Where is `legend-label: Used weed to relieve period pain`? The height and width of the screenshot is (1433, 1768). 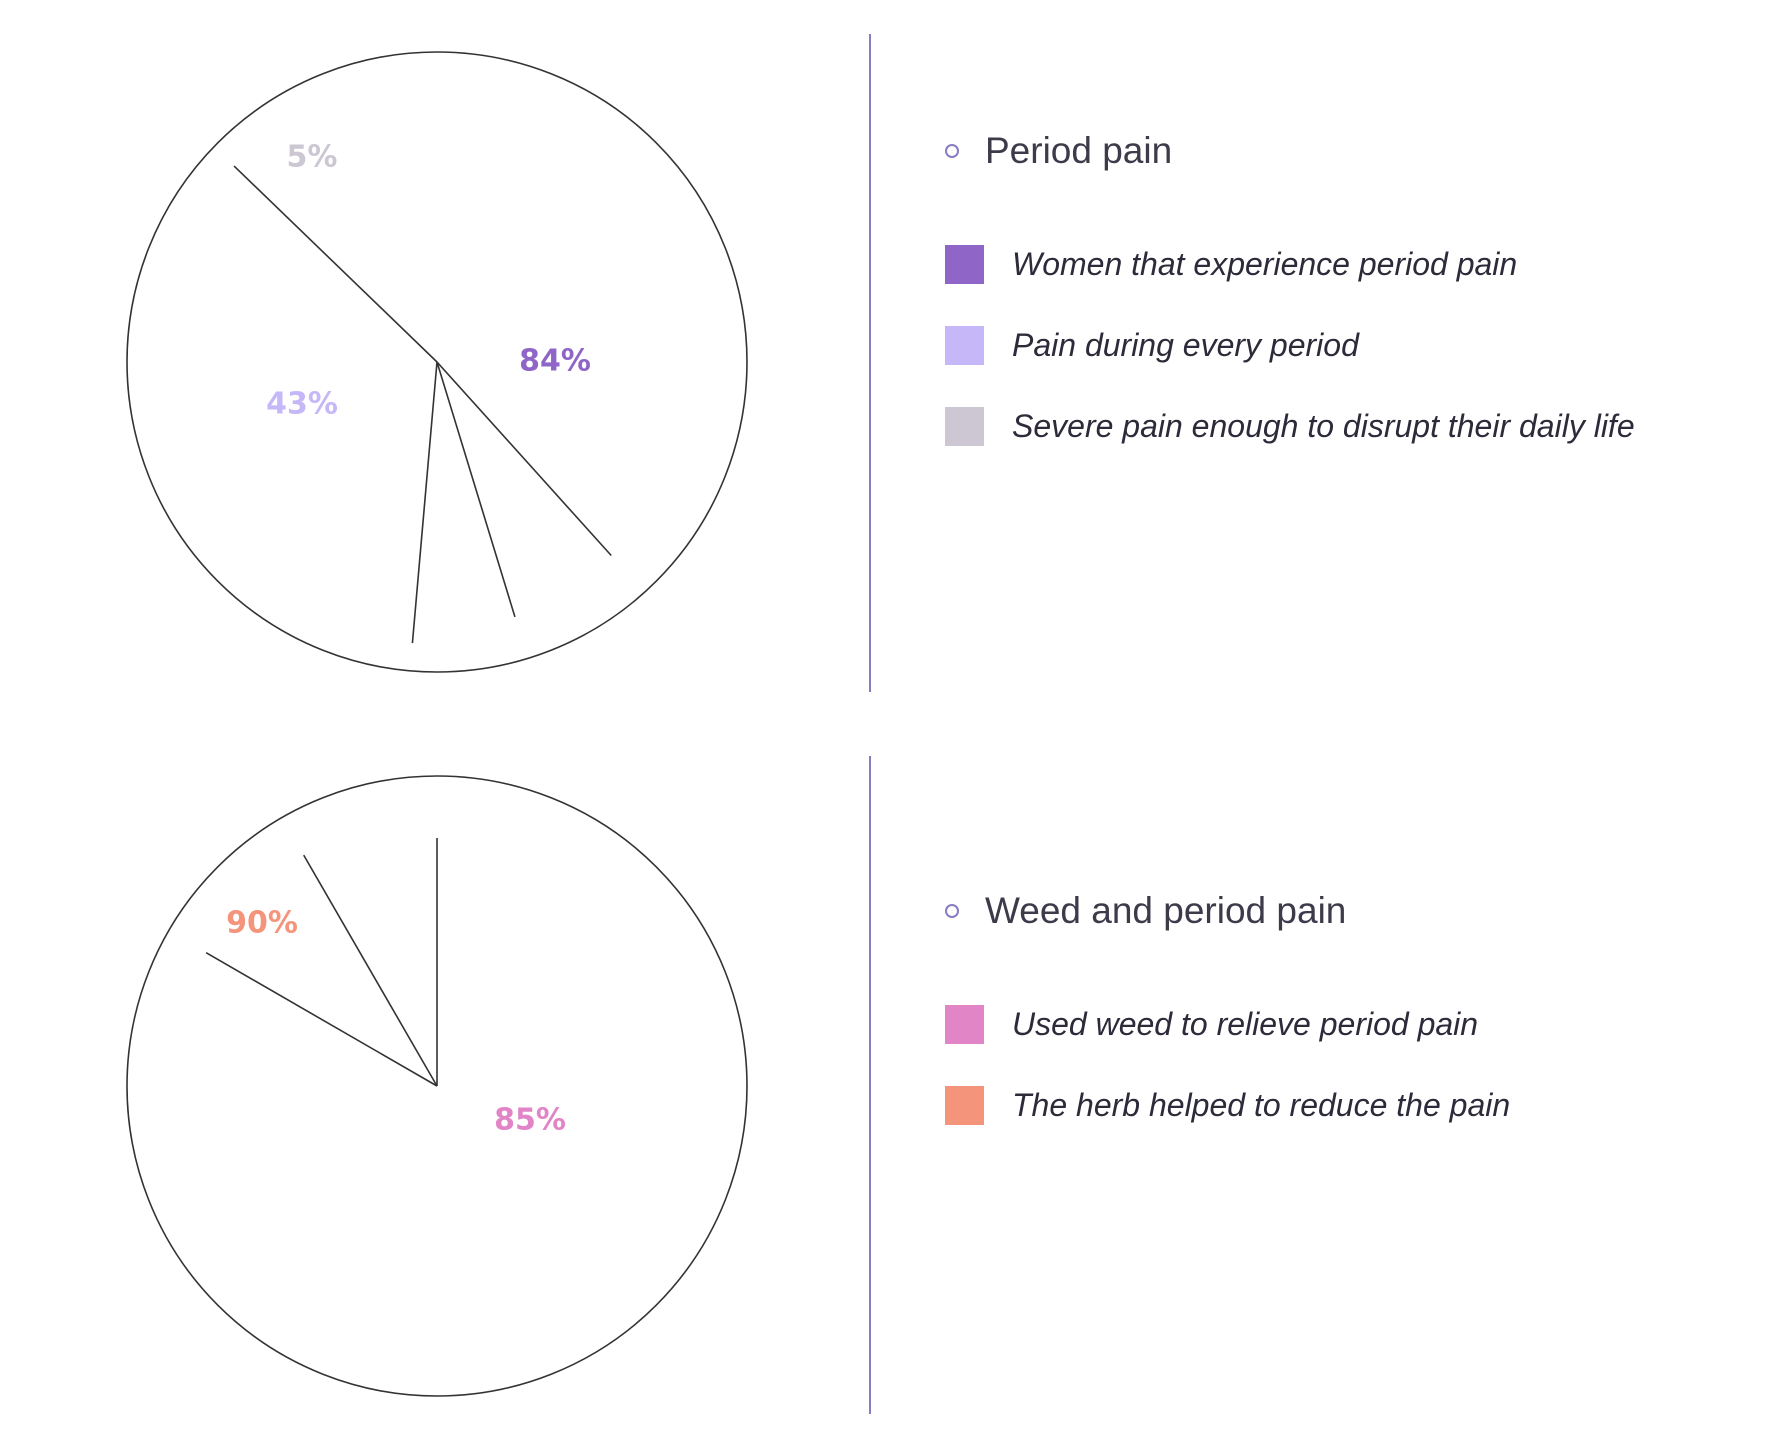
legend-label: Used weed to relieve period pain is located at coordinates (1245, 1023).